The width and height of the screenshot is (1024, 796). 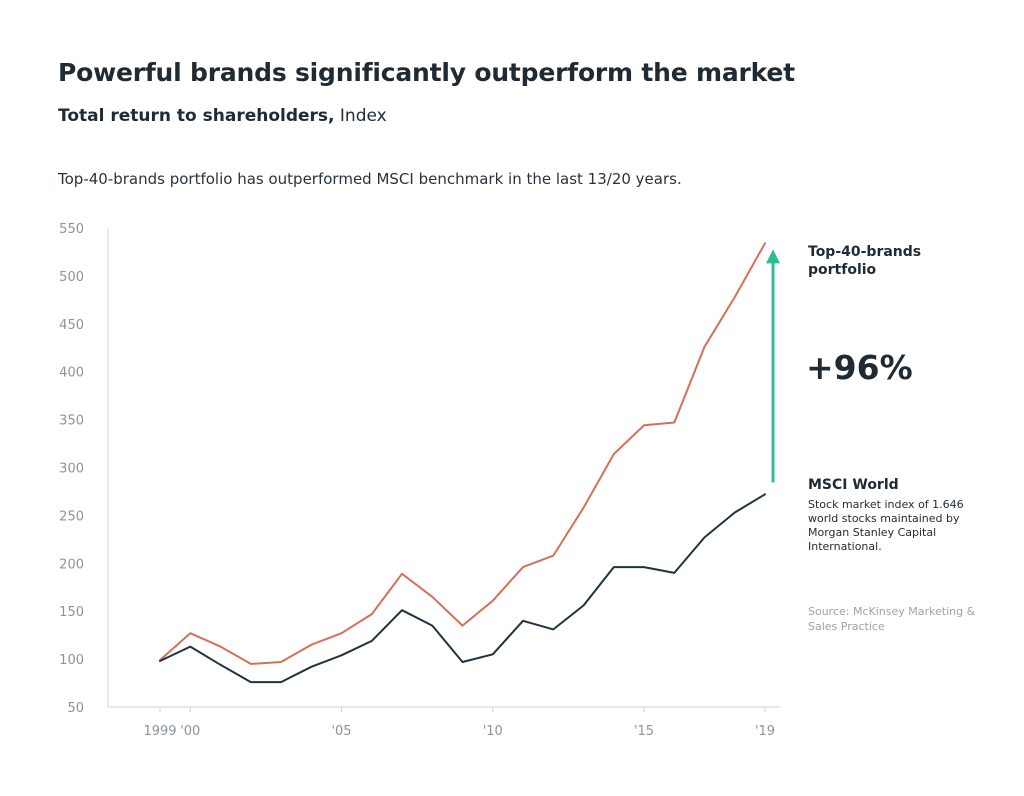 I want to click on y-tick-label: 250, so click(x=71, y=516).